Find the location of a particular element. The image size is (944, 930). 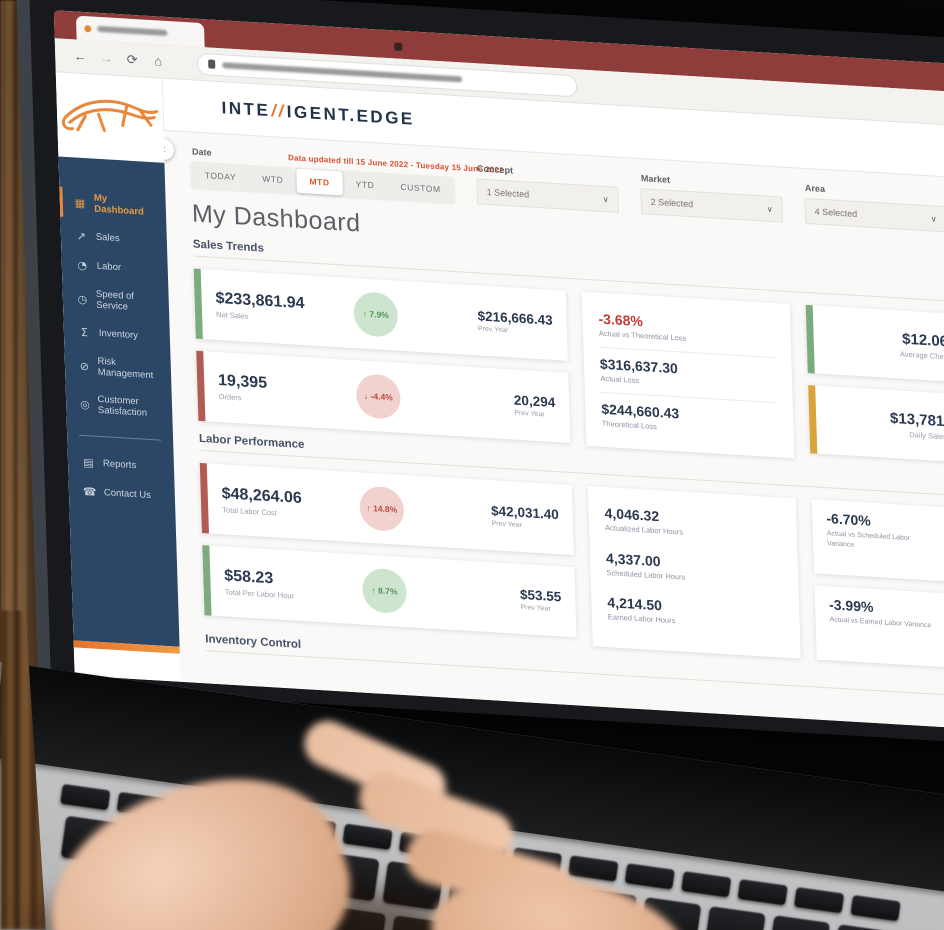

trend-percent: 7.9% is located at coordinates (379, 314).